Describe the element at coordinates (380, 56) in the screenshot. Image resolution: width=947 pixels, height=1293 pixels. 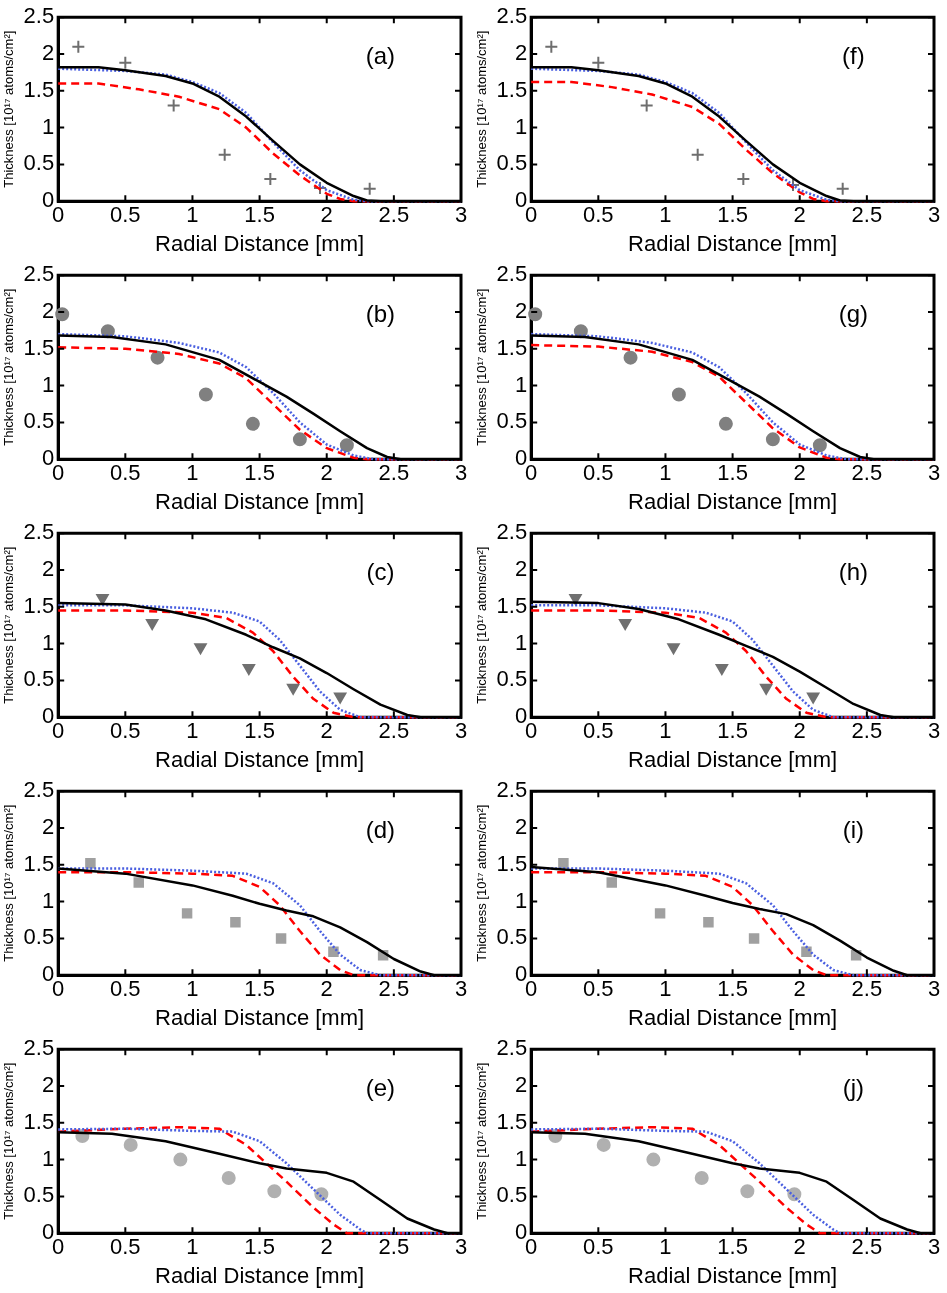
I see `annotation: (a)` at that location.